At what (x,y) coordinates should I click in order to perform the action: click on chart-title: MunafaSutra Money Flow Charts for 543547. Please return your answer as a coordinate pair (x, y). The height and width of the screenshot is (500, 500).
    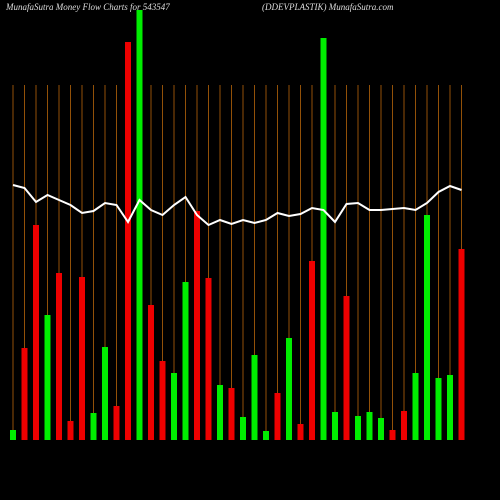
    Looking at the image, I should click on (87, 7).